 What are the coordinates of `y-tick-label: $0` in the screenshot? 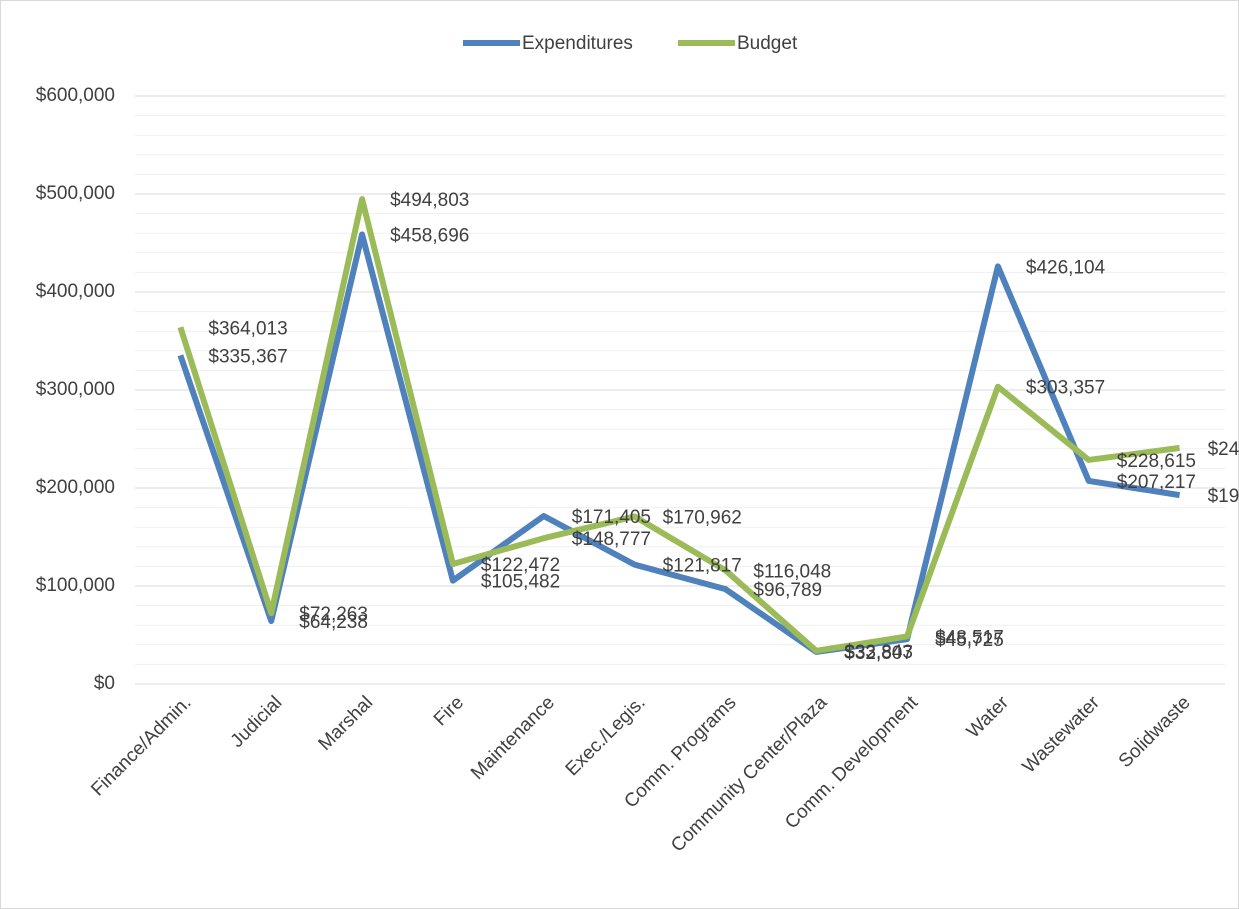 It's located at (104, 683).